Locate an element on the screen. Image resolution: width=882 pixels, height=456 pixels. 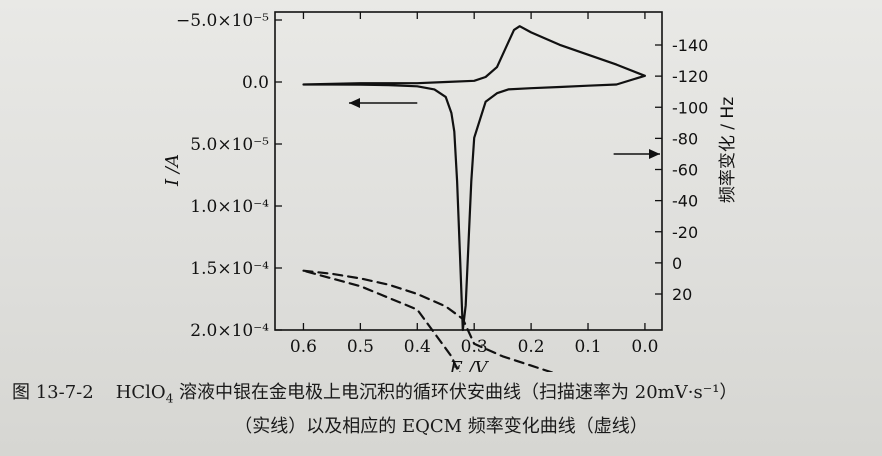
y-right-tick-label: -80 is located at coordinates (685, 138).